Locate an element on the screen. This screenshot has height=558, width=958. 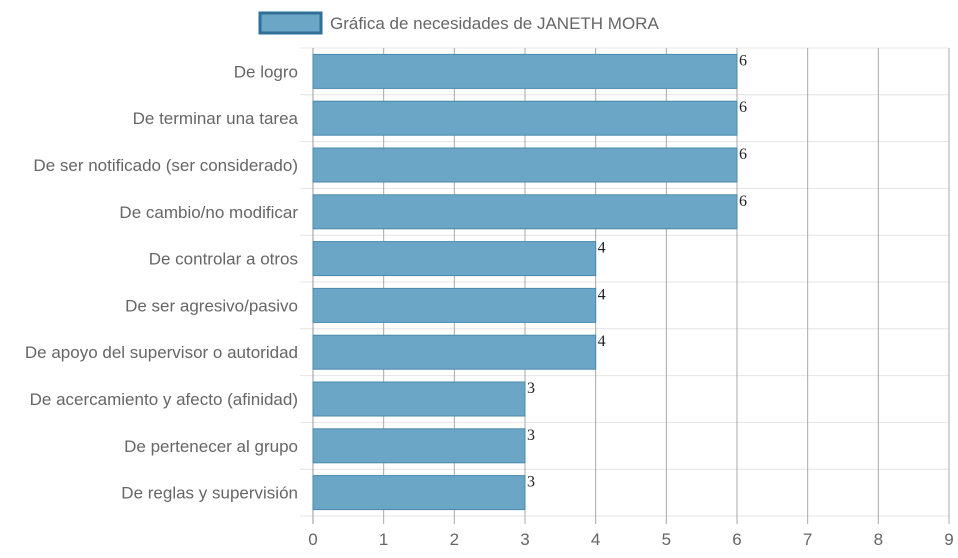
legend-label: Gráfica de necesidades de JANETH MORA is located at coordinates (494, 23).